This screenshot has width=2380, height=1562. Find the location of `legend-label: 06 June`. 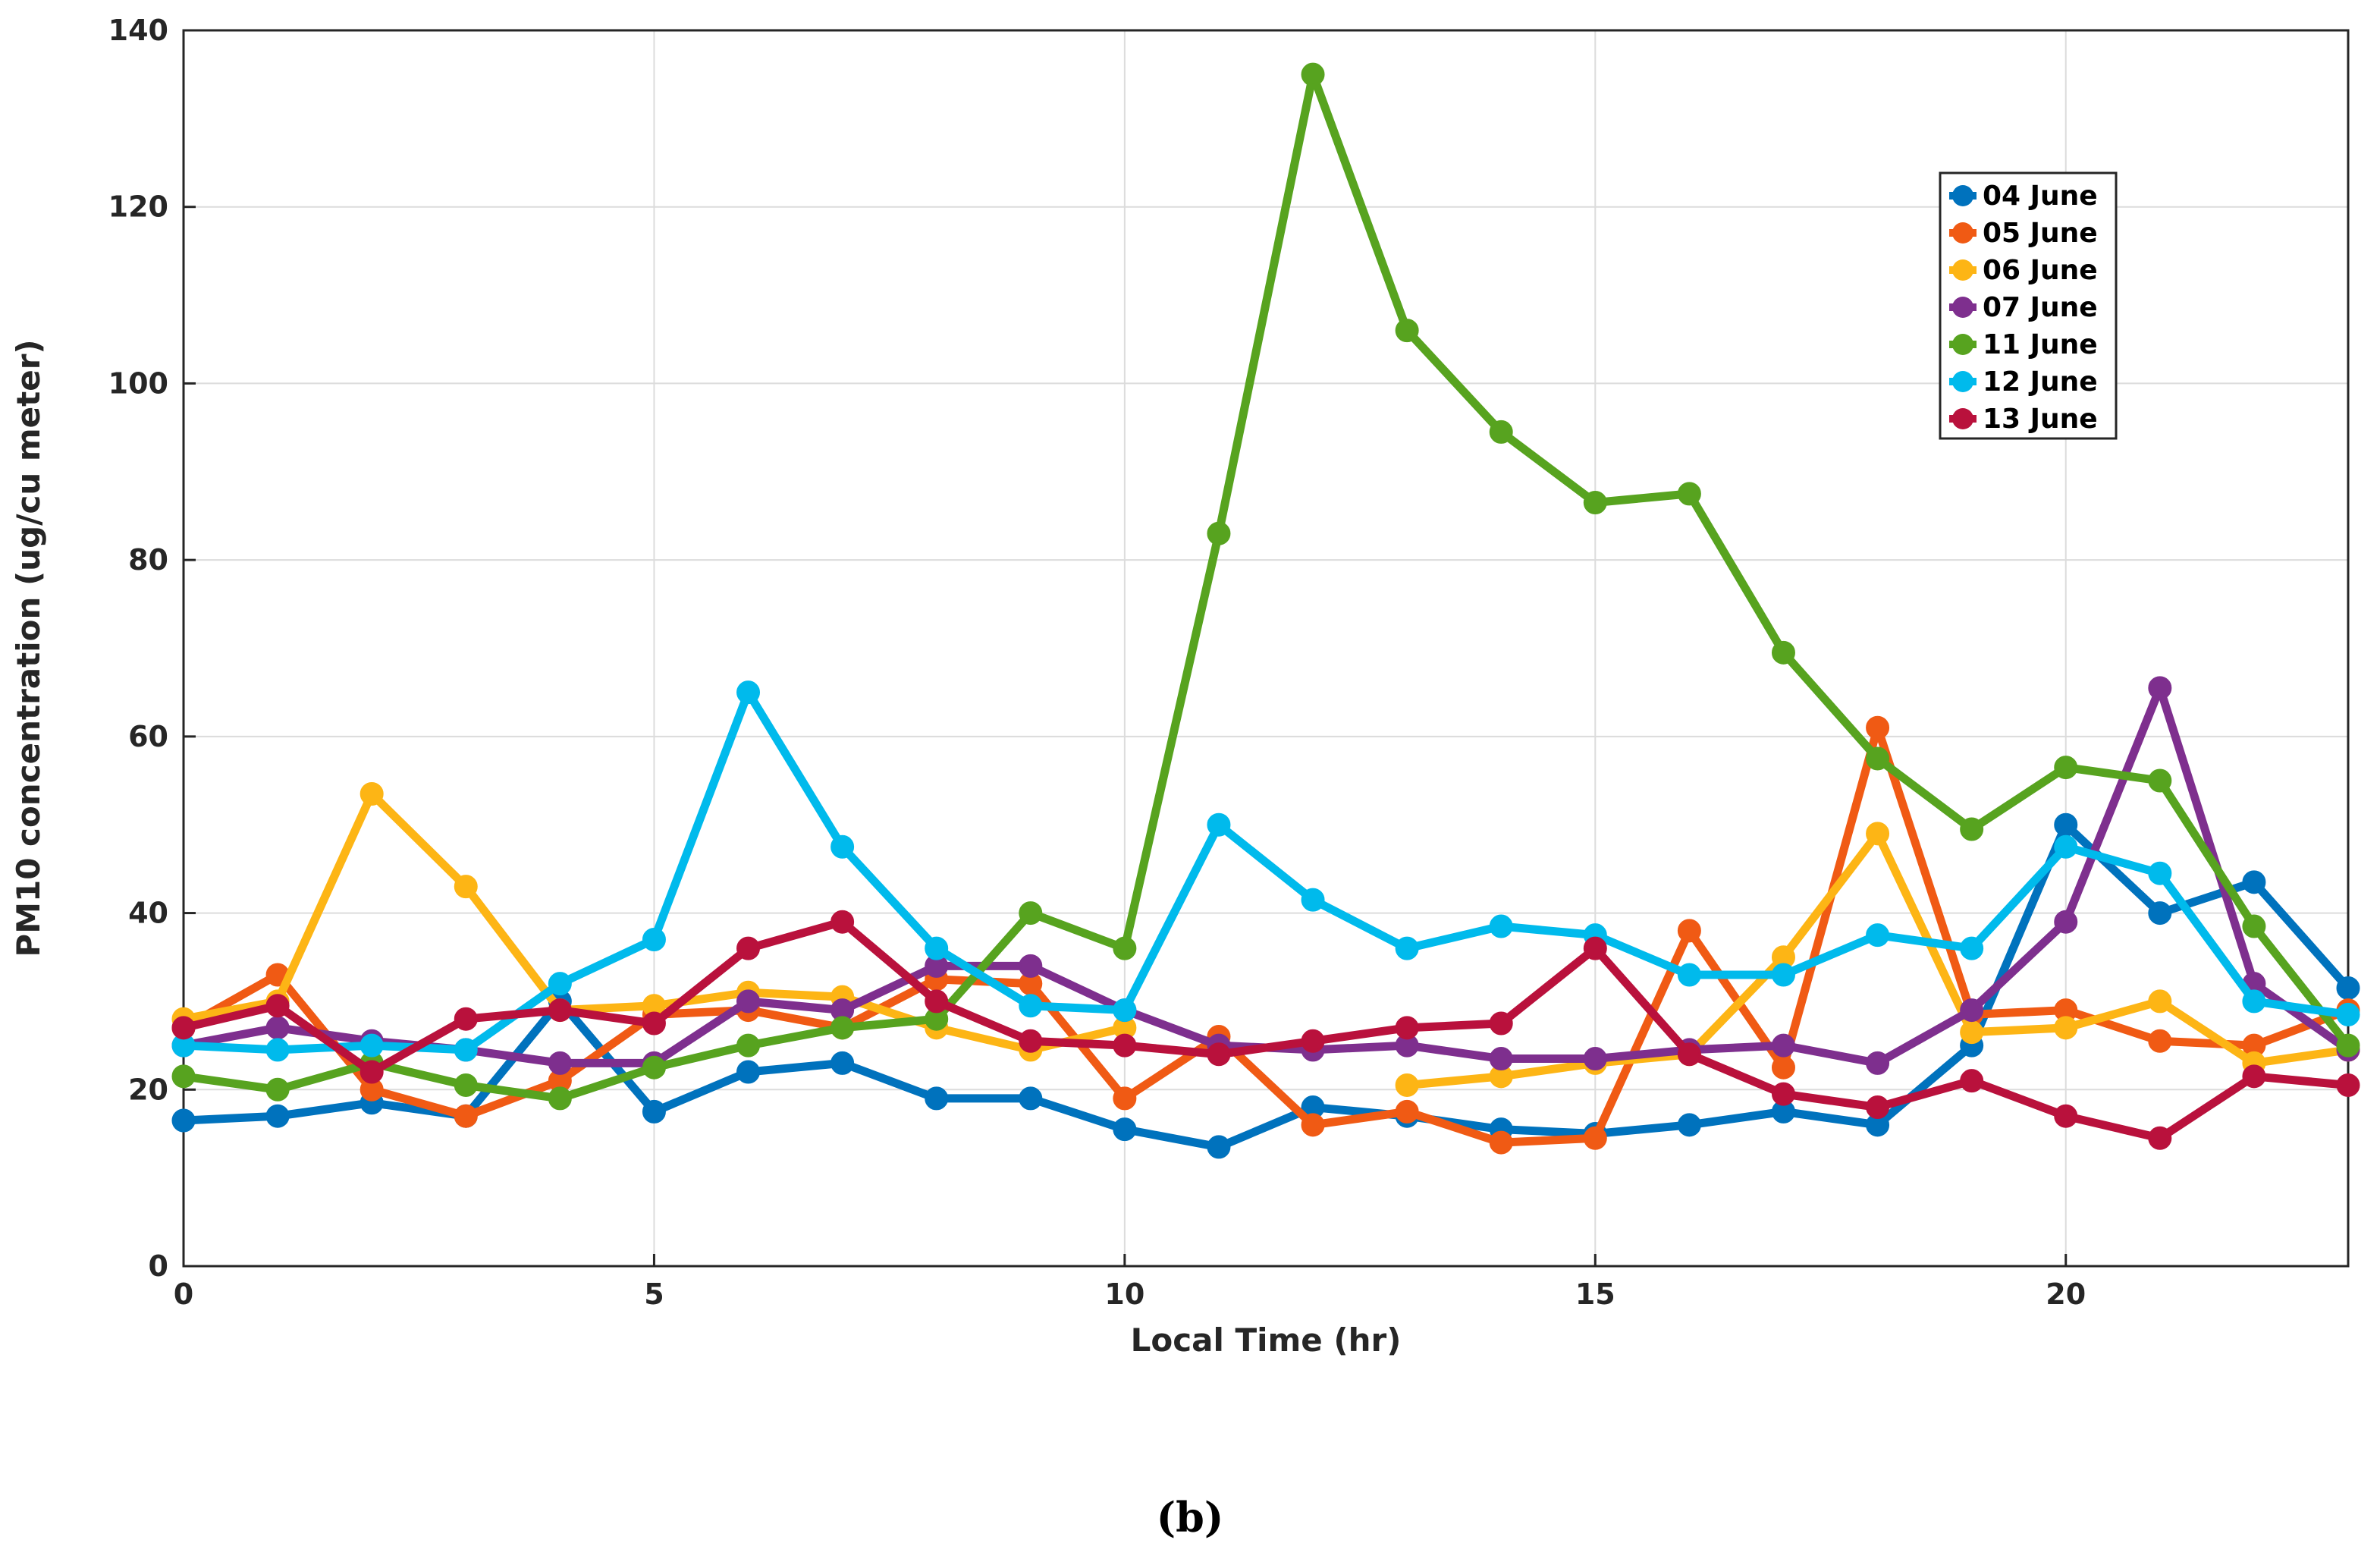

legend-label: 06 June is located at coordinates (2040, 270).